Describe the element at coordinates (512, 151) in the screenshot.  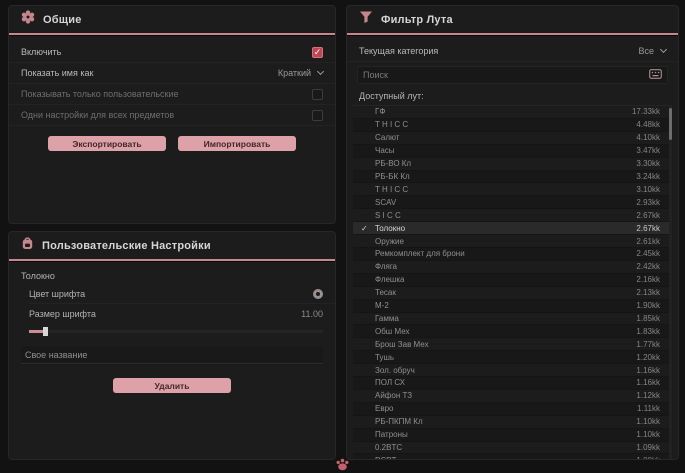
I see `loot-item-row: ✓ Часы 3.47kk` at that location.